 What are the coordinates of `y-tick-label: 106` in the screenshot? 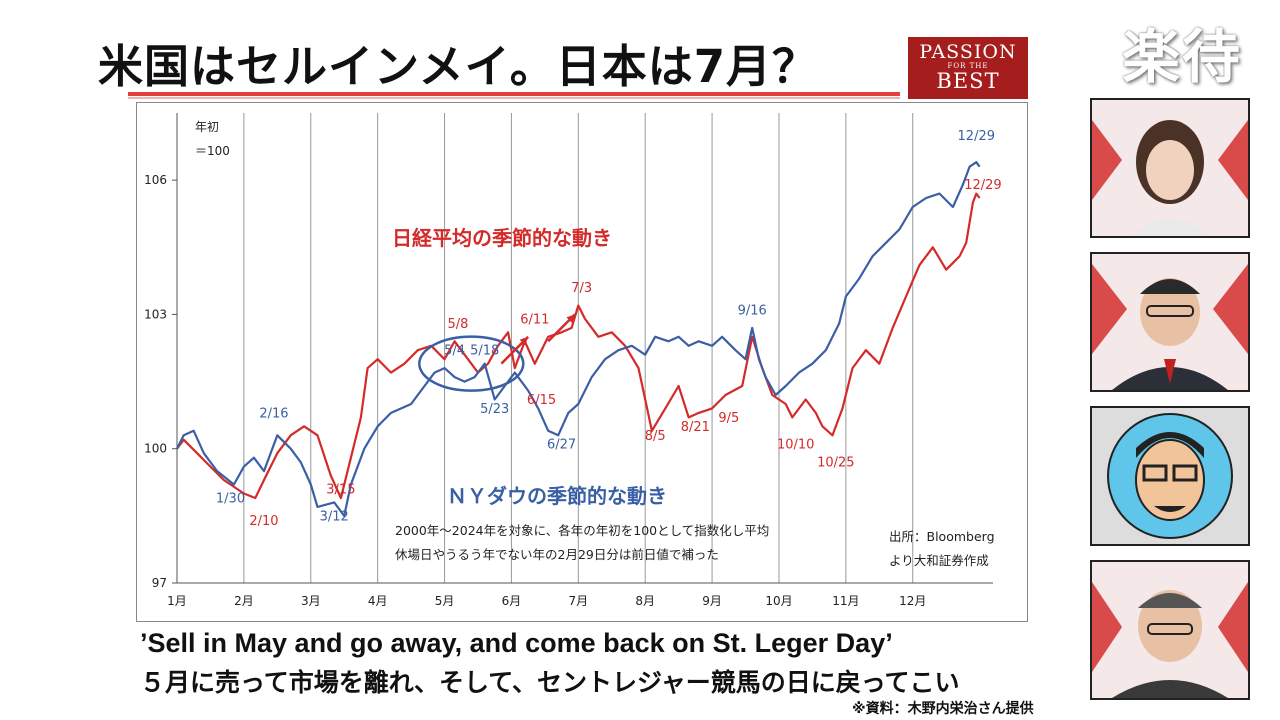 It's located at (155, 180).